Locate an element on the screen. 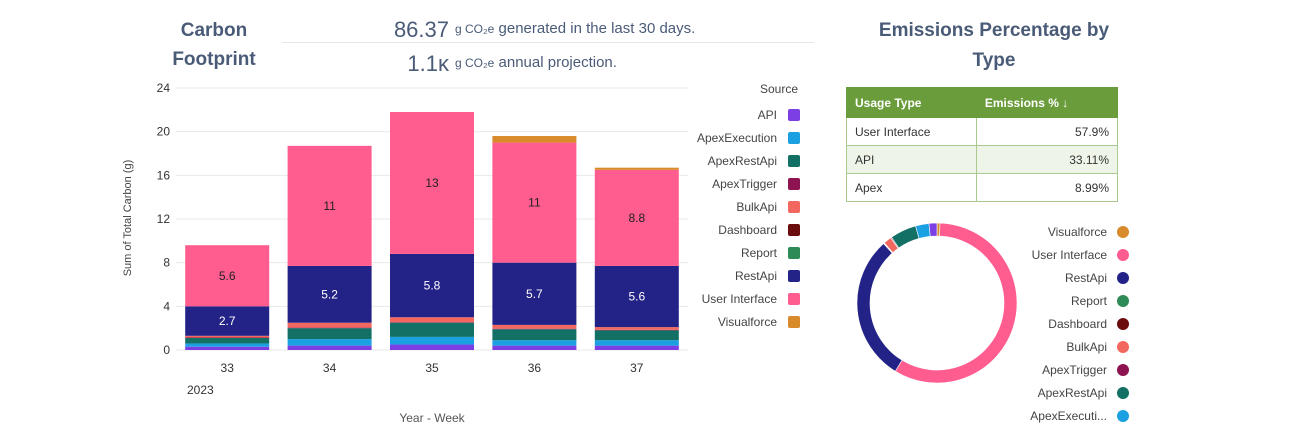  emissions-percentage-title: Emissions Percentage by Type is located at coordinates (994, 45).